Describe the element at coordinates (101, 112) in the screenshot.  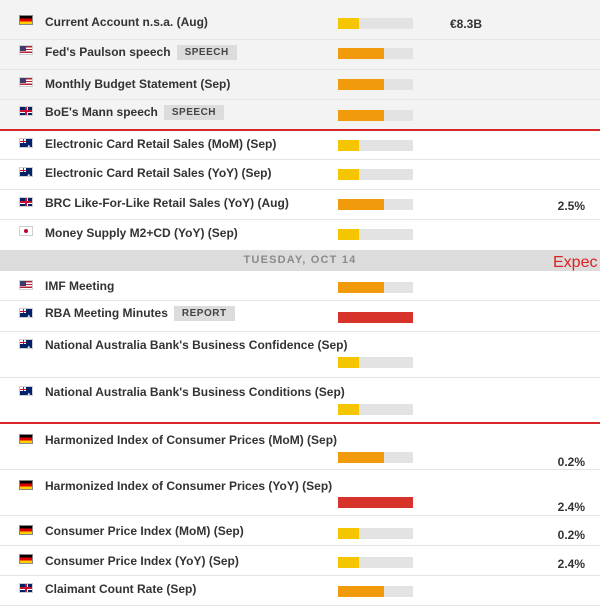
I see `event-name-text: BoE's Mann speech` at that location.